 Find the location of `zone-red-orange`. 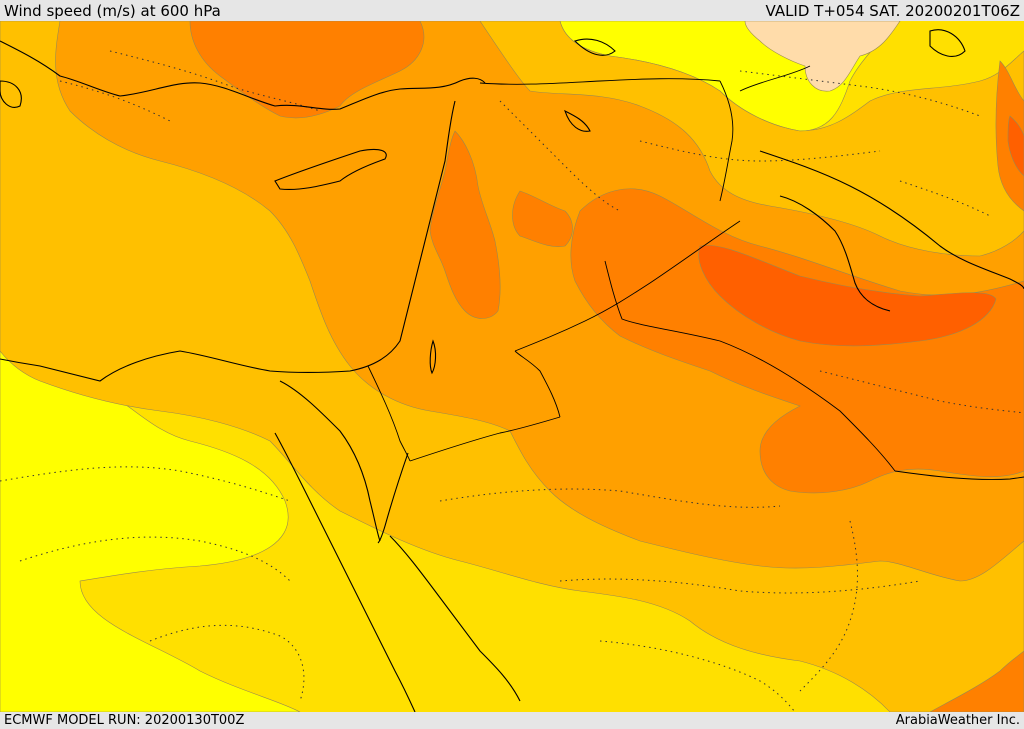

zone-red-orange is located at coordinates (847, 295).